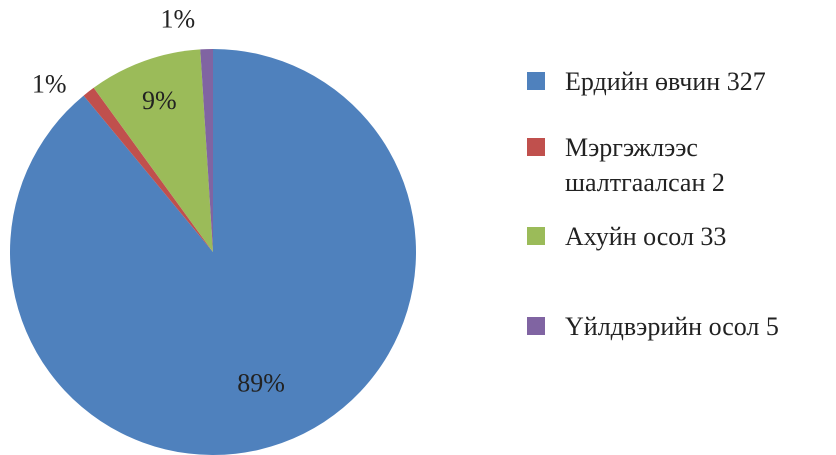 This screenshot has width=836, height=455. I want to click on legend-label: Ахуйн осол 33, so click(646, 236).